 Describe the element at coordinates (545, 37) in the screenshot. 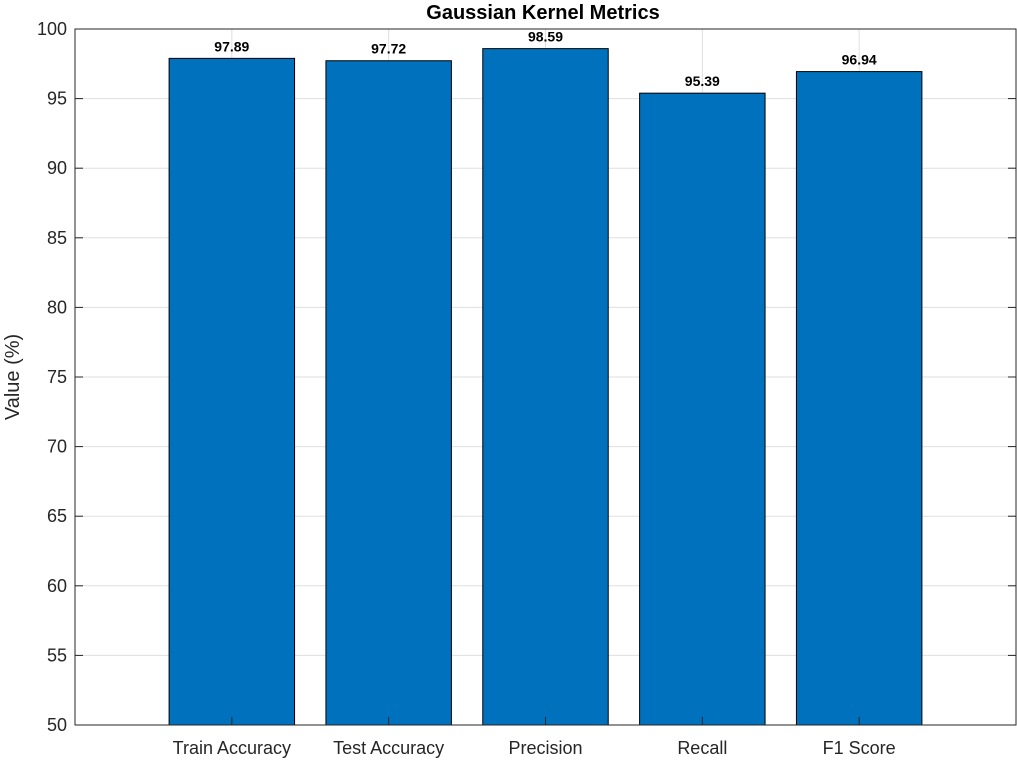

I see `data-label: 98.59` at that location.